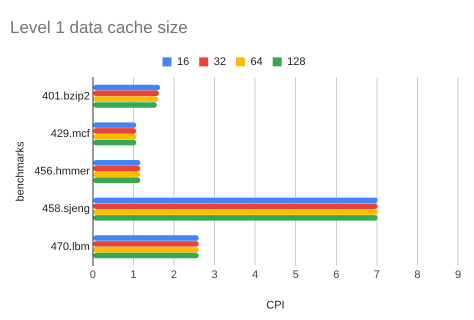 The image size is (474, 320). What do you see at coordinates (377, 275) in the screenshot?
I see `x-tick-label: 7` at bounding box center [377, 275].